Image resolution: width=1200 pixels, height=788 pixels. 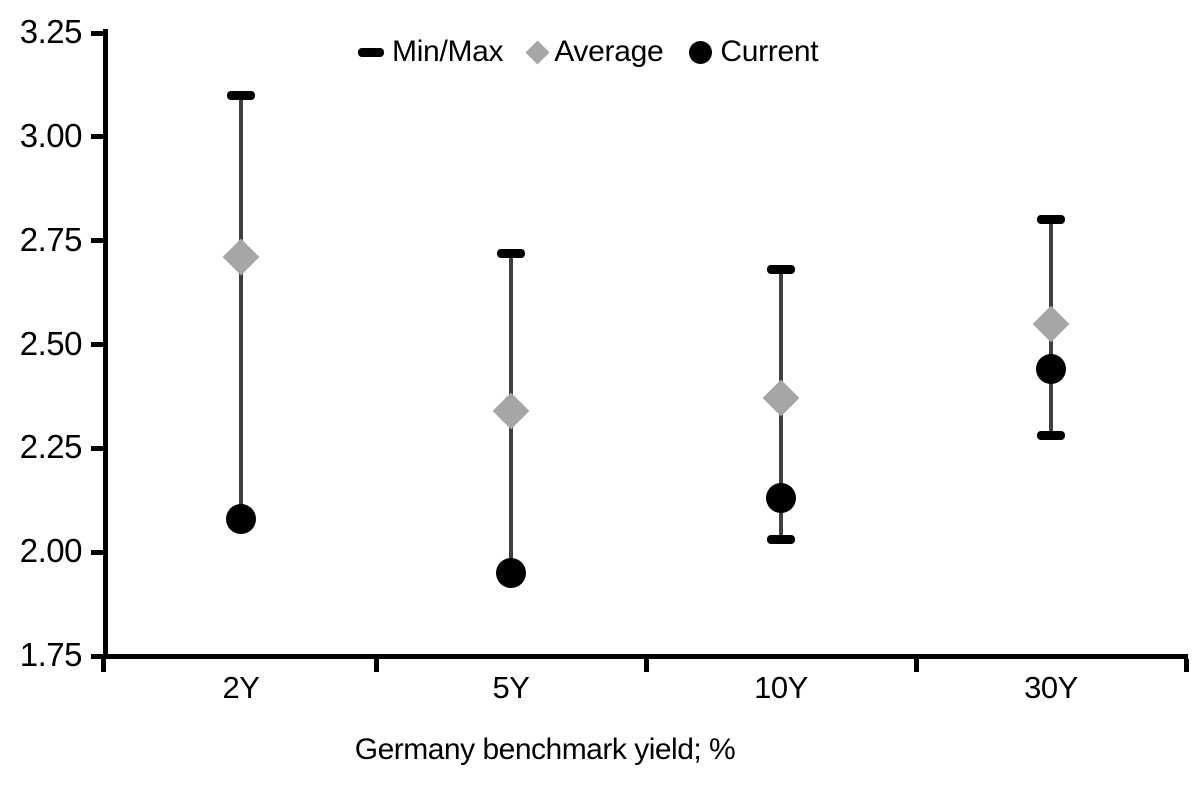 What do you see at coordinates (105, 344) in the screenshot?
I see `y-axis-line` at bounding box center [105, 344].